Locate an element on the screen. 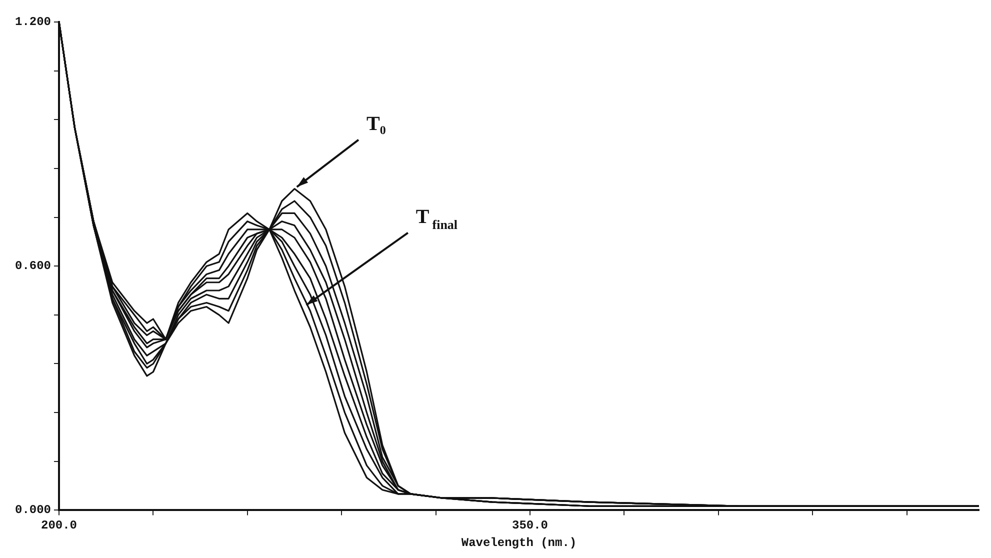 The image size is (991, 558). x-tick-label: 350.0 is located at coordinates (530, 525).